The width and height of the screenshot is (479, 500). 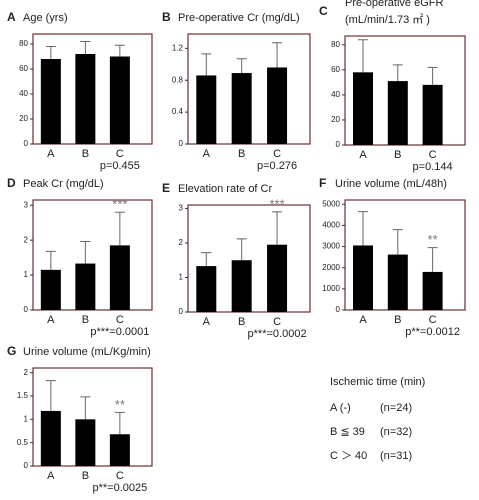 I want to click on panel-label: D, so click(x=11, y=183).